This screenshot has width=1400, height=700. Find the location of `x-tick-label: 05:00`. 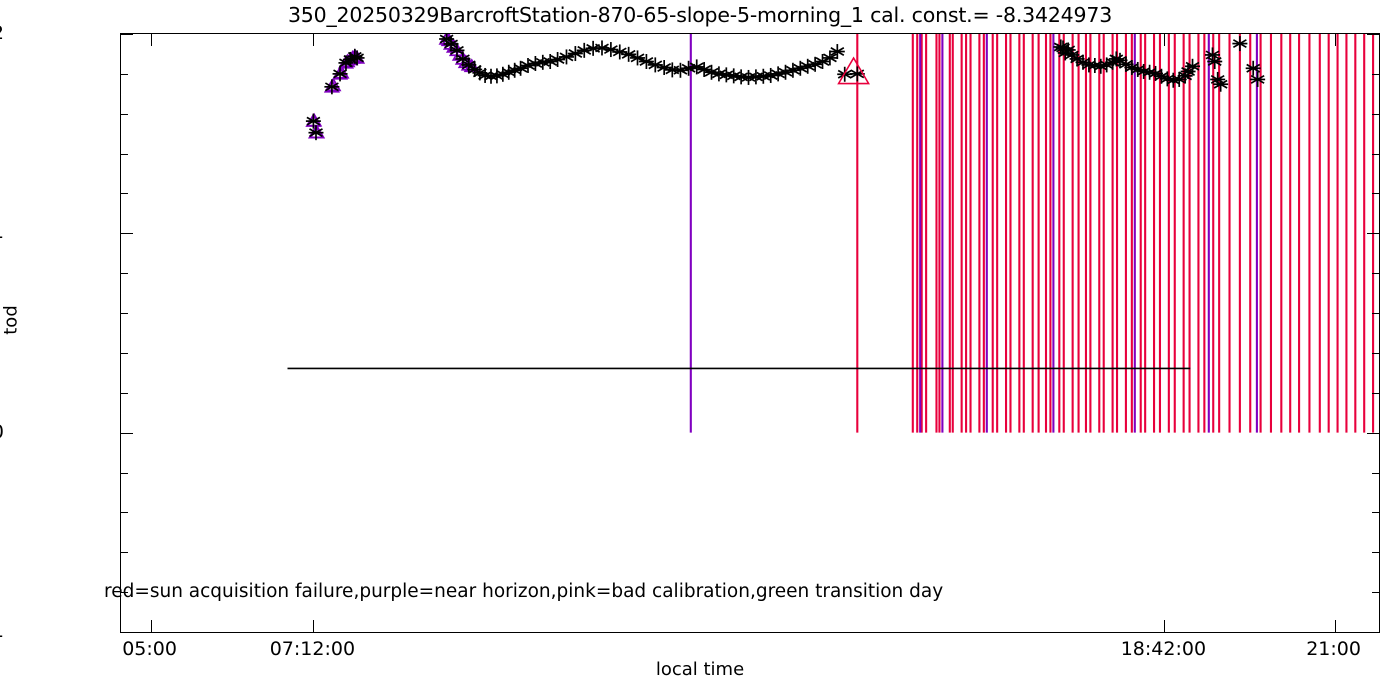

x-tick-label: 05:00 is located at coordinates (149, 649).